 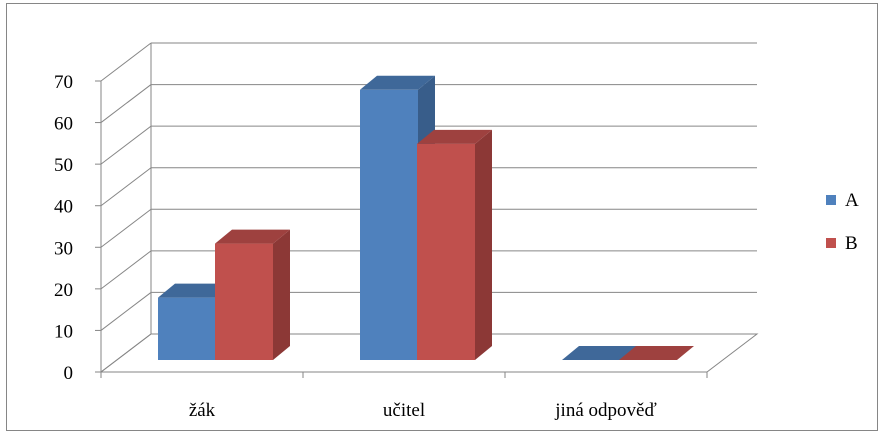 What do you see at coordinates (852, 200) in the screenshot?
I see `legend-label: A` at bounding box center [852, 200].